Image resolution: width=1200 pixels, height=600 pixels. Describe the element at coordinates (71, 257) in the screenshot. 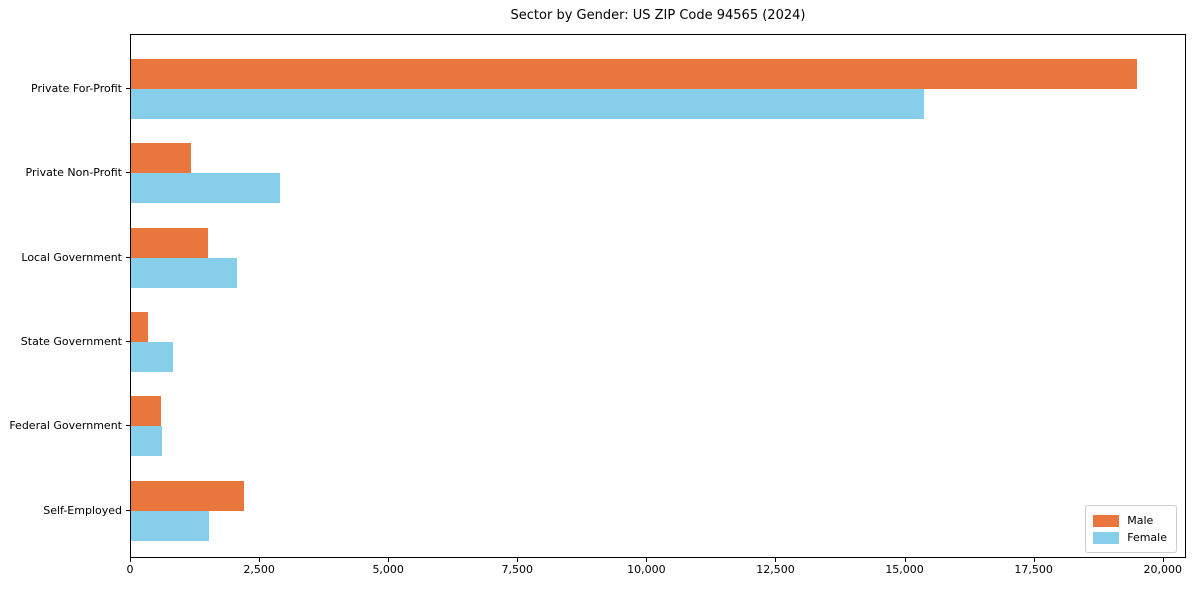

I see `y-tick-label: Local Government` at that location.